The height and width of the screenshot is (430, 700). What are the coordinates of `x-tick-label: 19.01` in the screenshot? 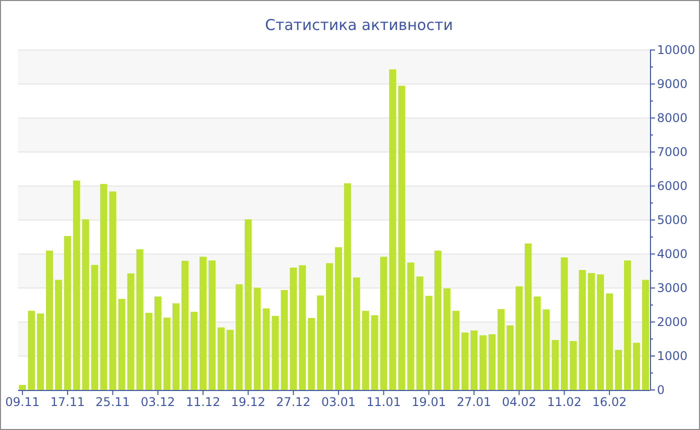 It's located at (429, 402).